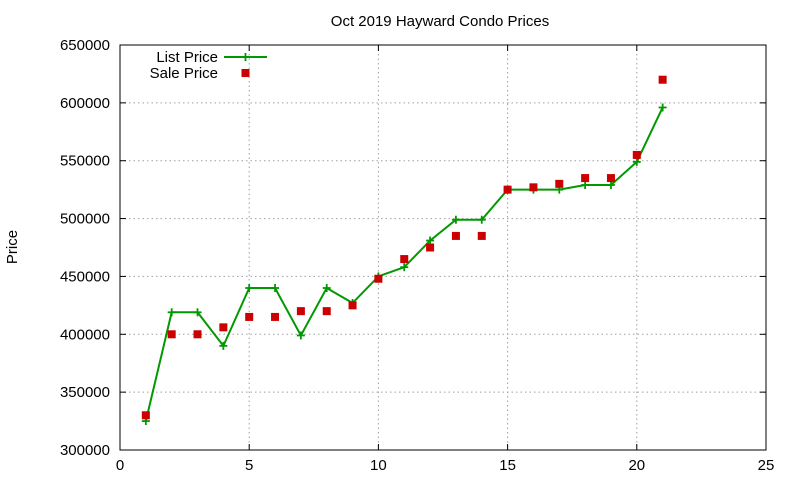 This screenshot has height=485, width=800. I want to click on legend-item: Sale Price, so click(200, 73).